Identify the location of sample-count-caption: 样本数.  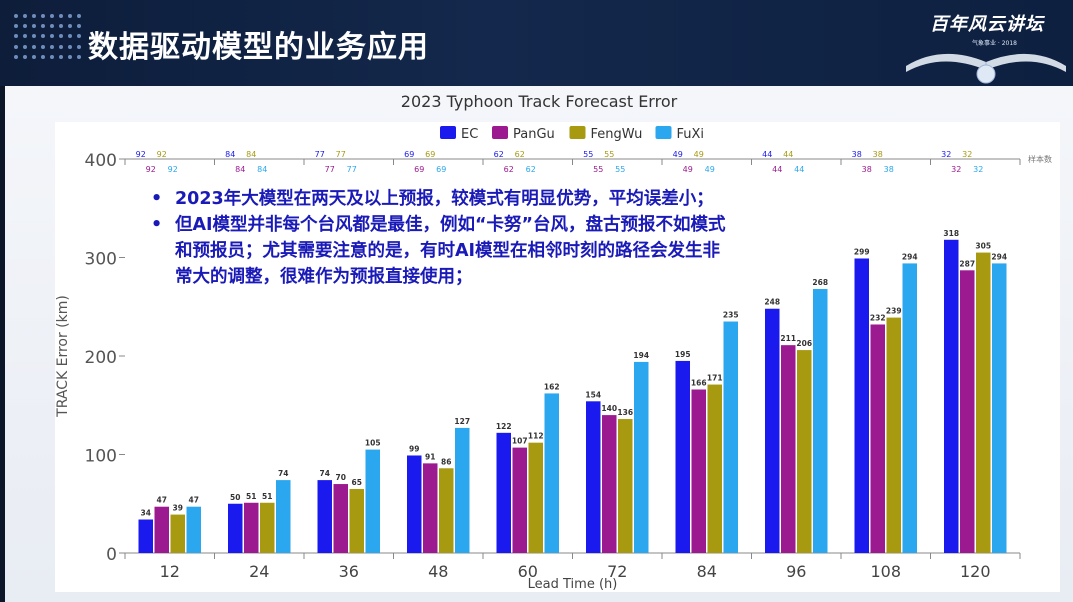
(1040, 159).